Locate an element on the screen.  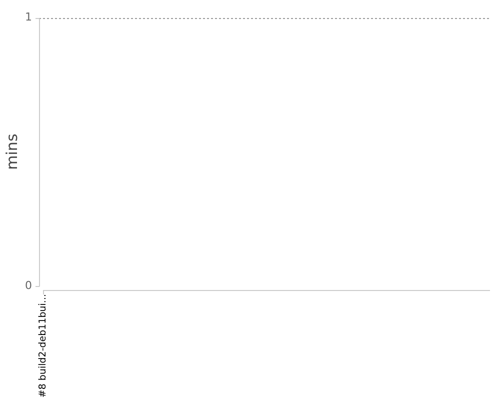
y-tick-label: 0 is located at coordinates (28, 285).